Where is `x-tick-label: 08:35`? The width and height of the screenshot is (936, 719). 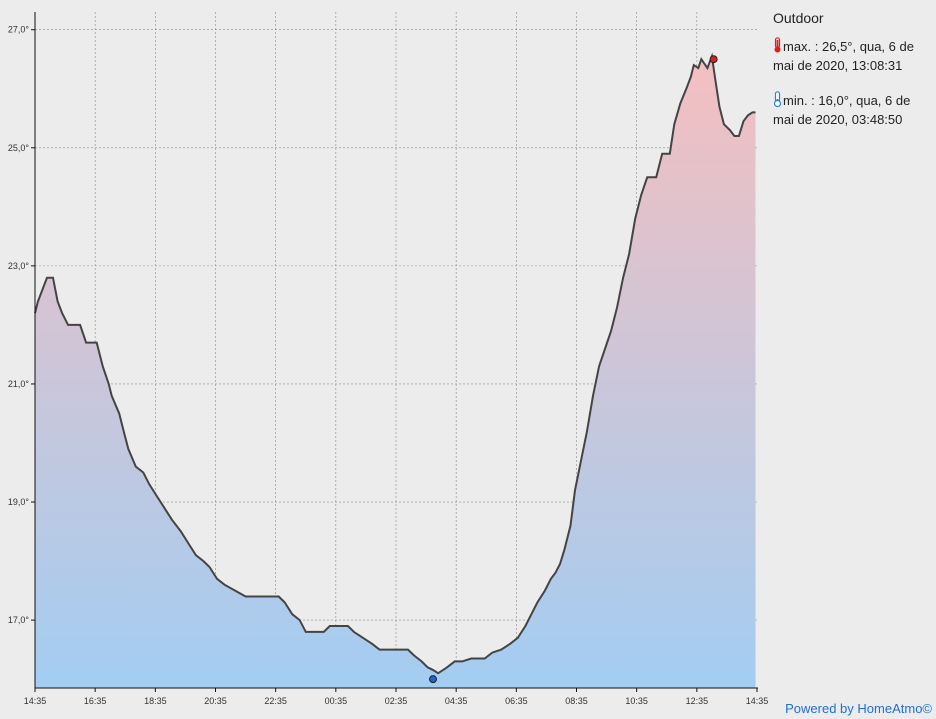 x-tick-label: 08:35 is located at coordinates (576, 701).